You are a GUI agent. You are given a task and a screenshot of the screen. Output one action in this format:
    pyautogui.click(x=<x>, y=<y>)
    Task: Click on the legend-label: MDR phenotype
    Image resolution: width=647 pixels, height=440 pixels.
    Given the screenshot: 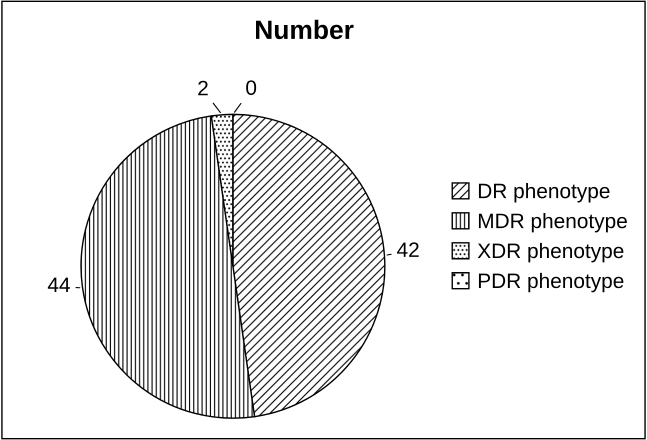 What is the action you would take?
    pyautogui.click(x=552, y=222)
    